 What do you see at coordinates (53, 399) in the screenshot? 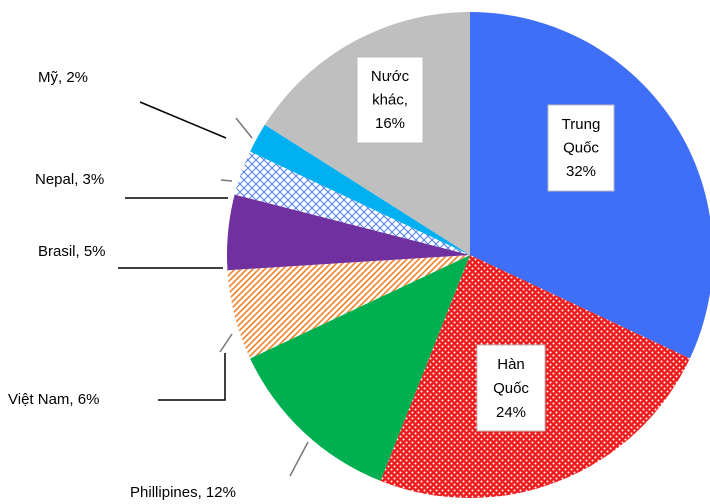
I see `data-label: Việt Nam, 6%` at bounding box center [53, 399].